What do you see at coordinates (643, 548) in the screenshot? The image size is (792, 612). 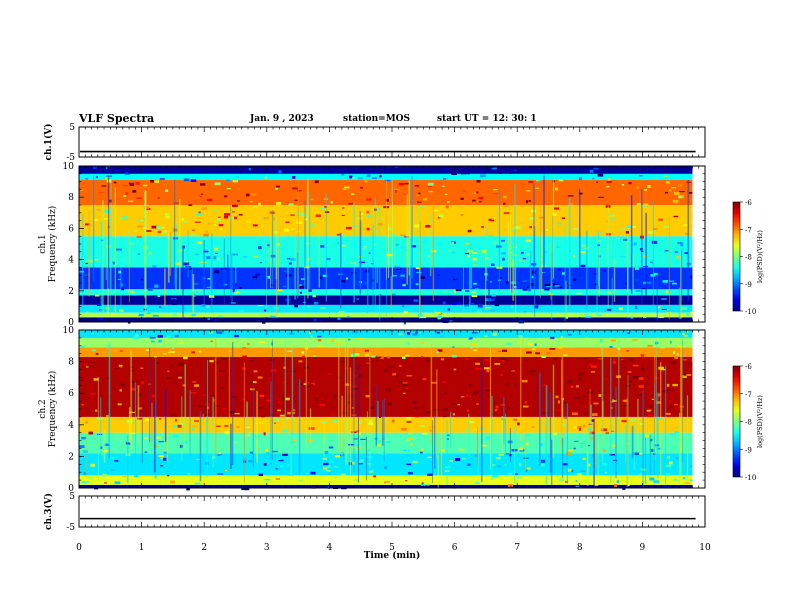 I see `x-tick-label: 9` at bounding box center [643, 548].